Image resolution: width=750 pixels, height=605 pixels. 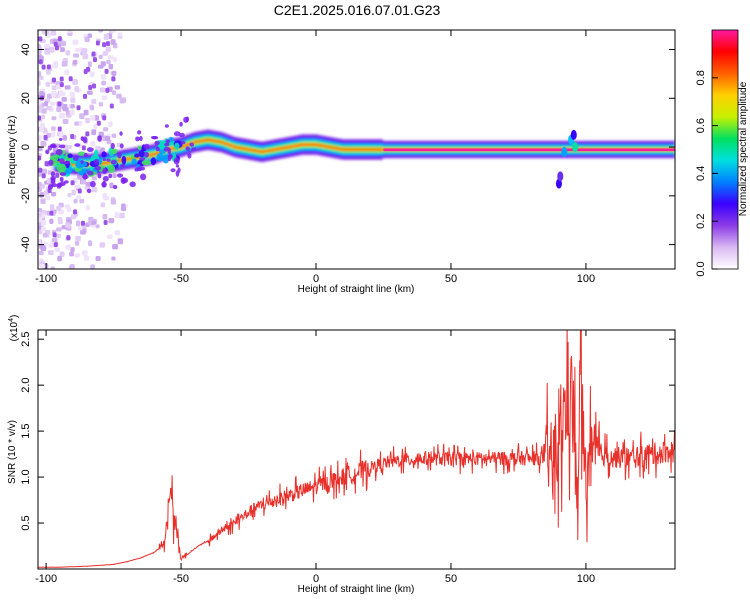 I want to click on snr-y-multiplier-exp: 4, so click(x=11, y=320).